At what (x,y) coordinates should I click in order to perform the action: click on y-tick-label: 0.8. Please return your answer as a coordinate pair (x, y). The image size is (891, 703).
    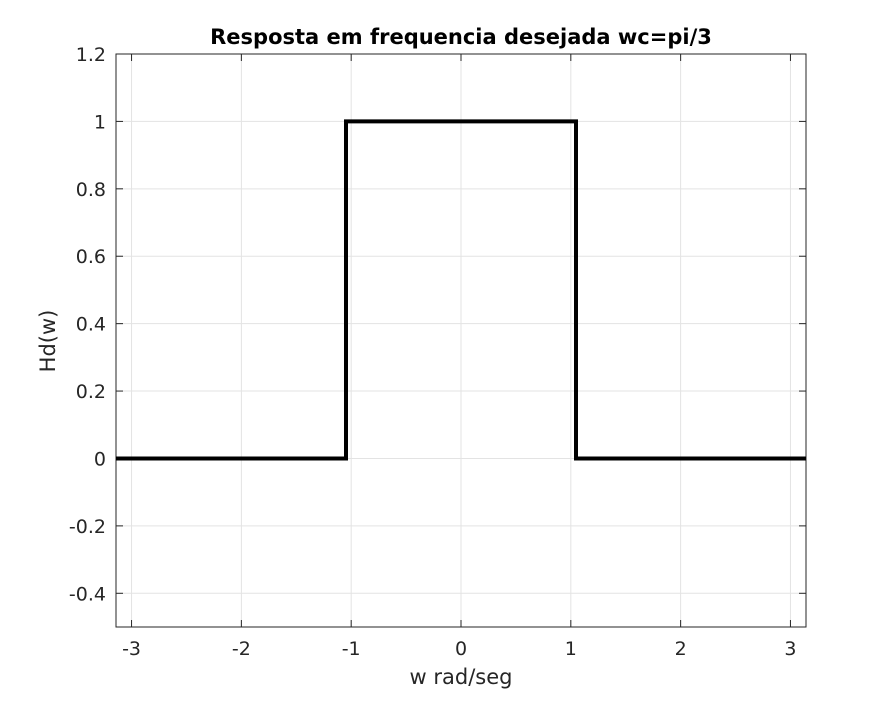
    Looking at the image, I should click on (91, 190).